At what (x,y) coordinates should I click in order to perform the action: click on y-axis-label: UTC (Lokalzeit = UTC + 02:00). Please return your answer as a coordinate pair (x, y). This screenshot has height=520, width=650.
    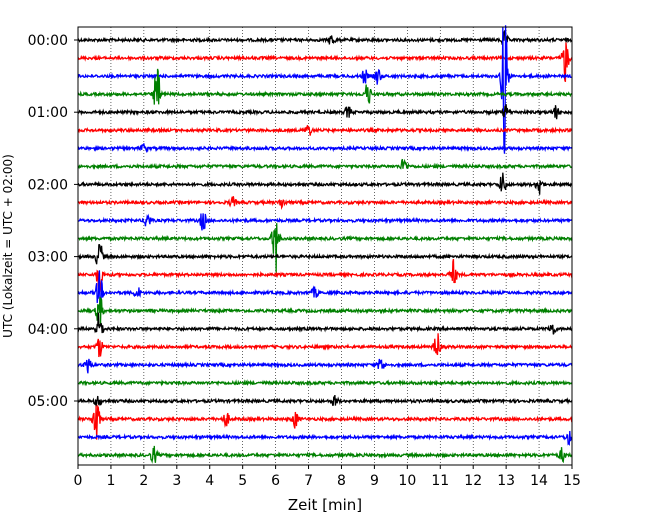
    Looking at the image, I should click on (8, 246).